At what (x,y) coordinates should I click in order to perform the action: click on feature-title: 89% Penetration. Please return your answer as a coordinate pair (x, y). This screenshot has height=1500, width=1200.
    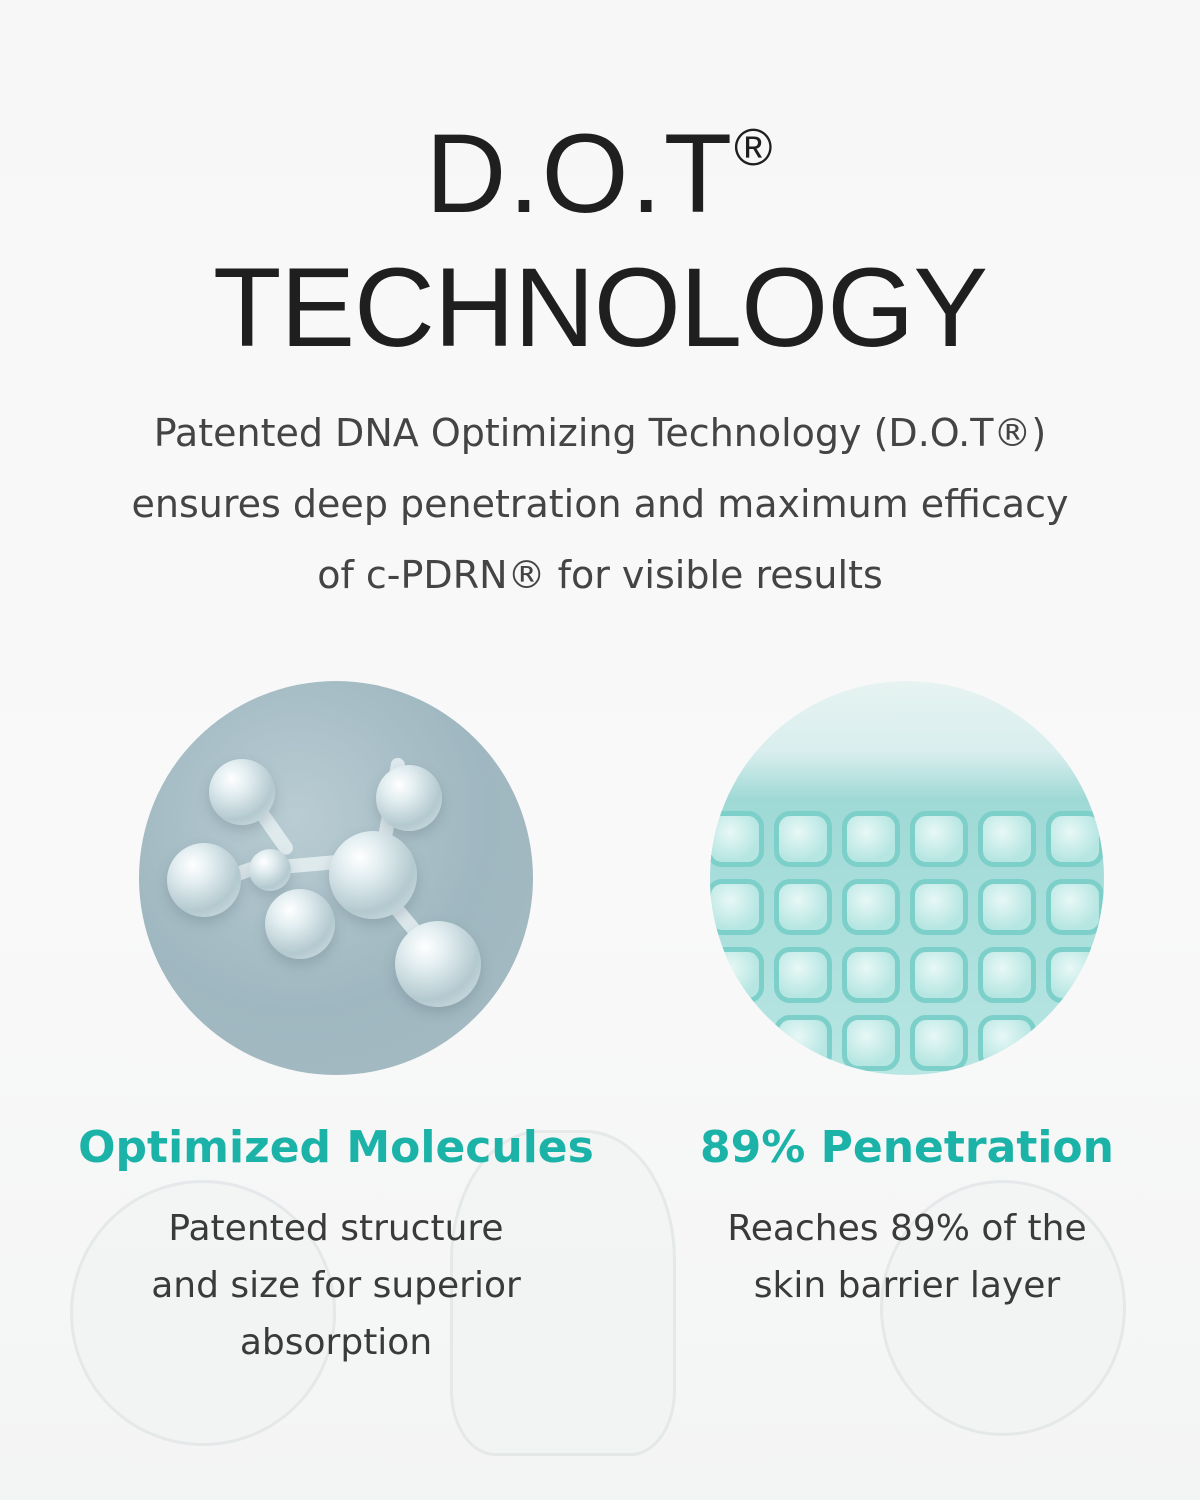
    Looking at the image, I should click on (907, 1147).